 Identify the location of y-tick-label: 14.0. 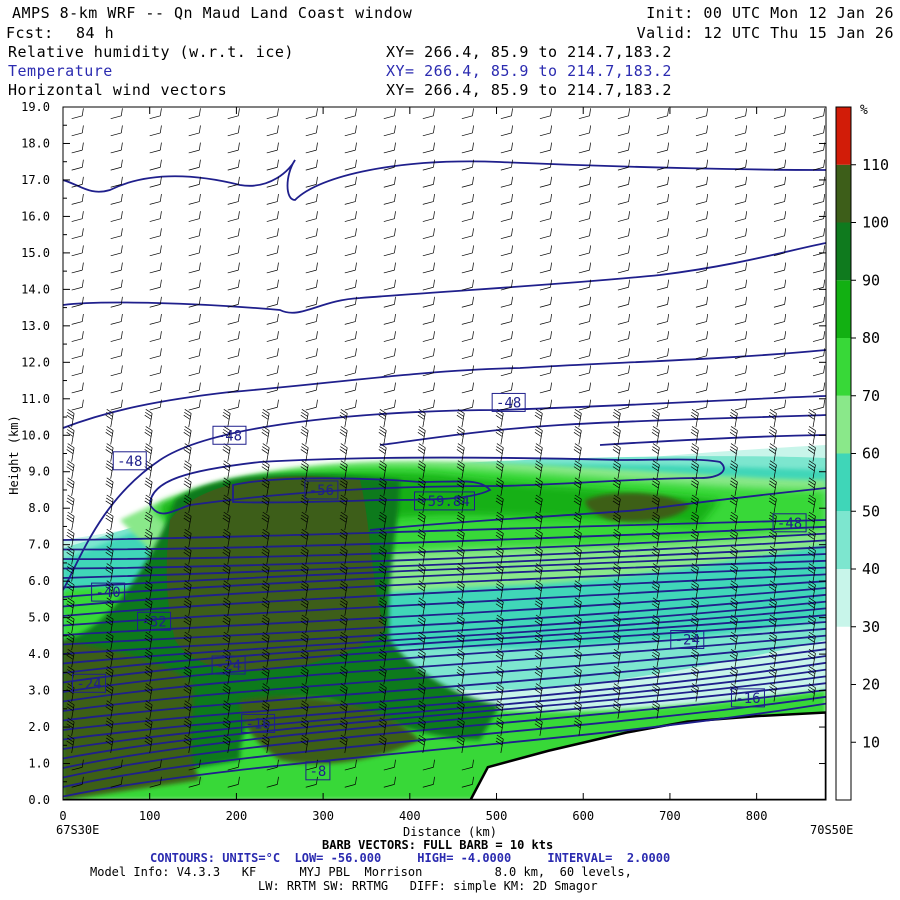
(35, 289).